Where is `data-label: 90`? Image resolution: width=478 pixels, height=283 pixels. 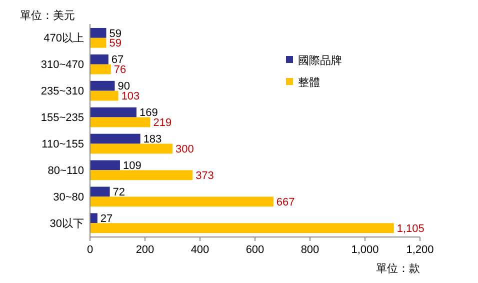 data-label: 90 is located at coordinates (124, 86).